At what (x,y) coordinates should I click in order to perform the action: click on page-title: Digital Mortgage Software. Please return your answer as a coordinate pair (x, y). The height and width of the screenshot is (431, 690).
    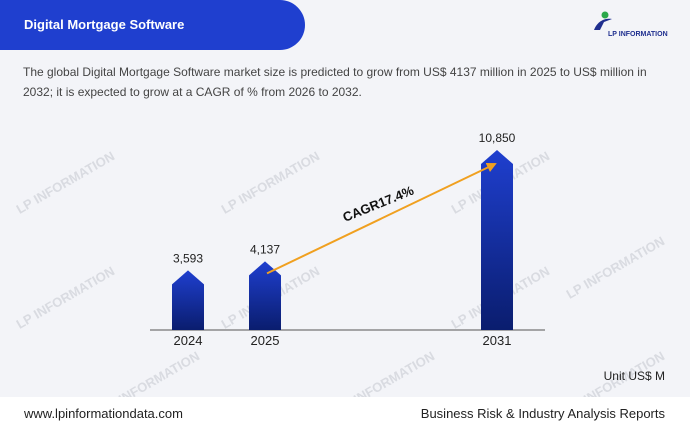
    Looking at the image, I should click on (104, 24).